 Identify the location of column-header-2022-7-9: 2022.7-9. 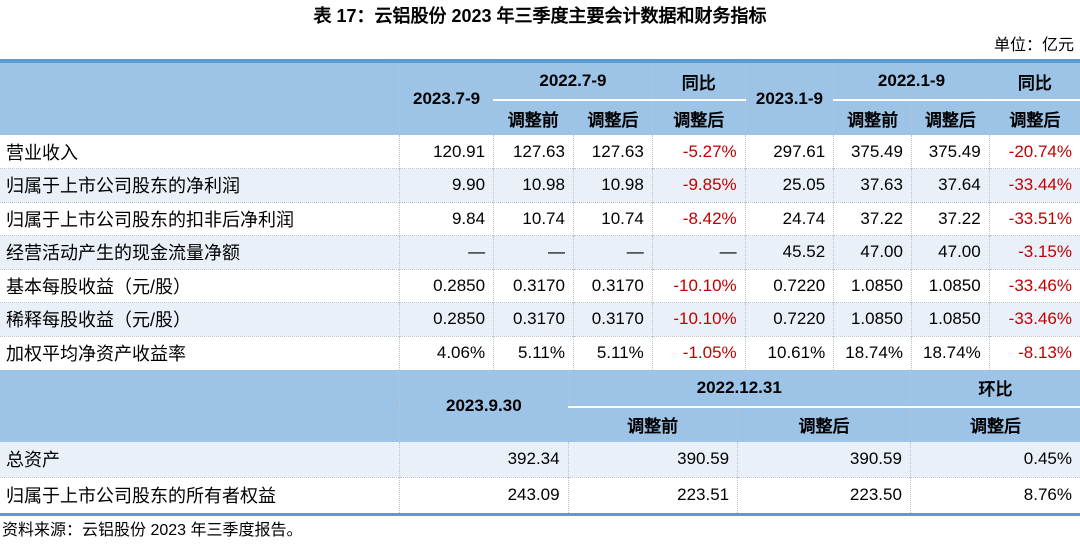
(573, 82).